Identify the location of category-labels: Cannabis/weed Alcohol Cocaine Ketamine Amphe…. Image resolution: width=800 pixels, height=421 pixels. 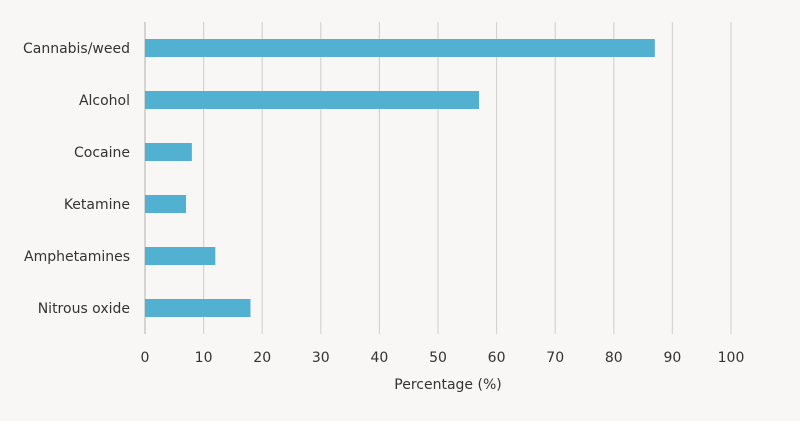
(76, 179).